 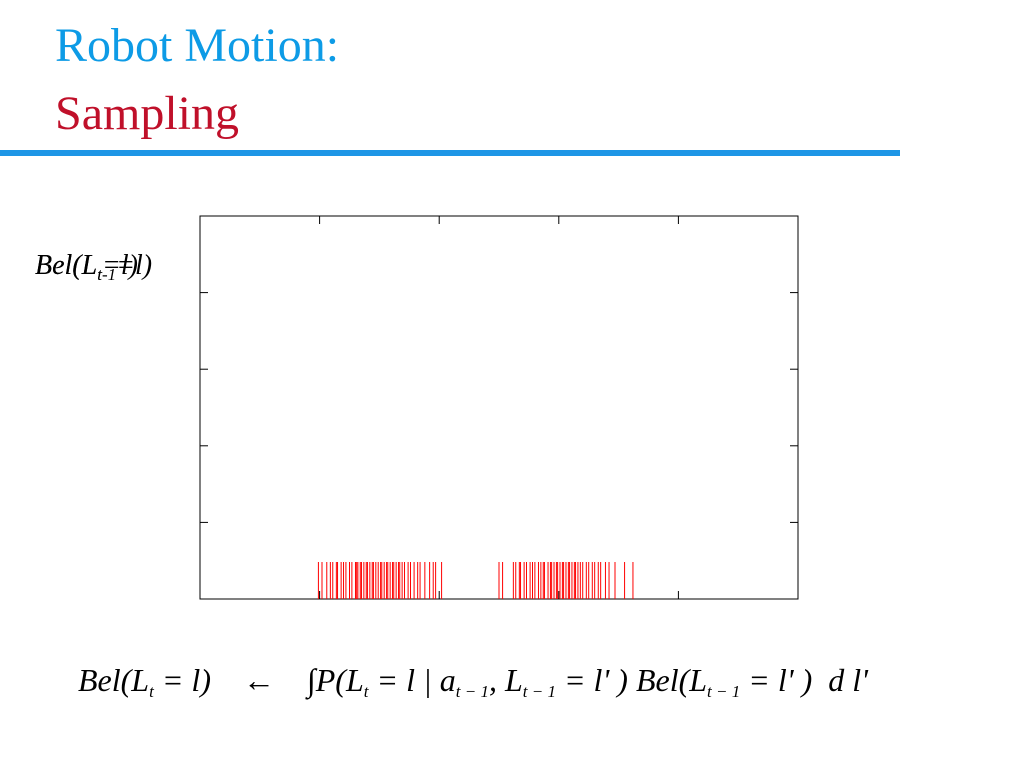 I want to click on formula-part: = l' ) d l', so click(x=804, y=680).